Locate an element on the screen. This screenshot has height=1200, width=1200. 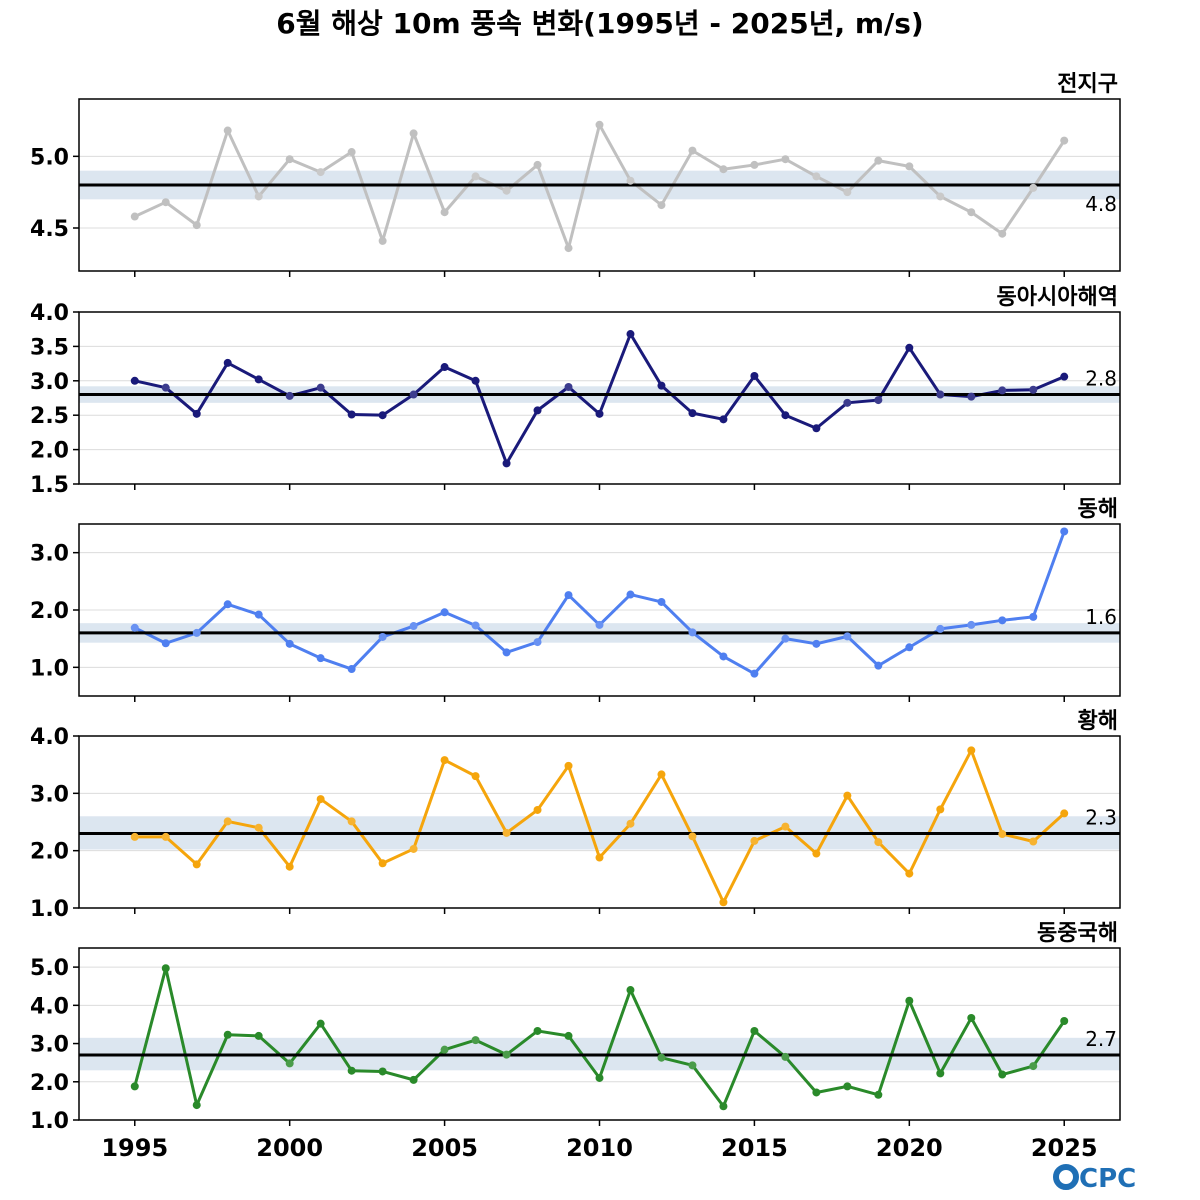
x-tick-label: 2015 is located at coordinates (754, 1148).